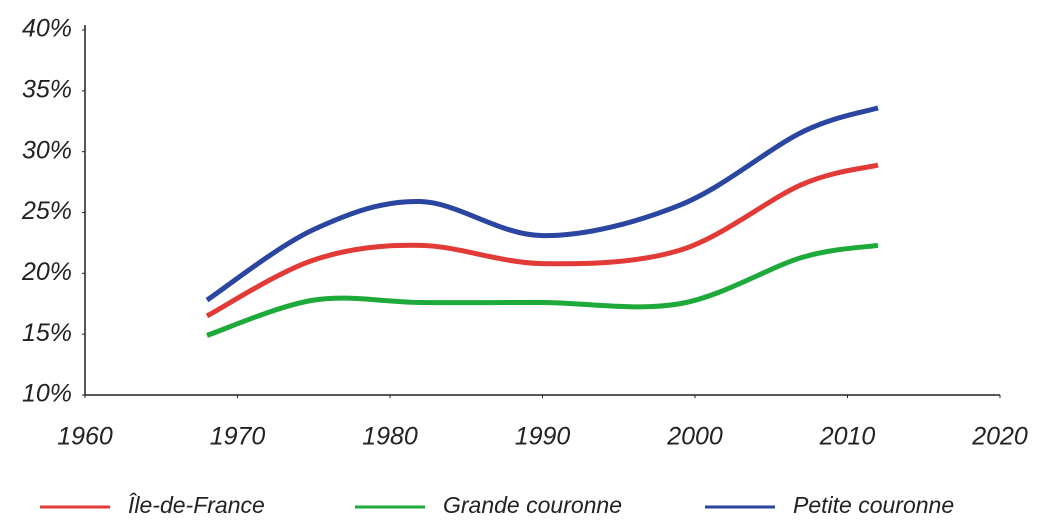  I want to click on line-series, so click(542, 290).